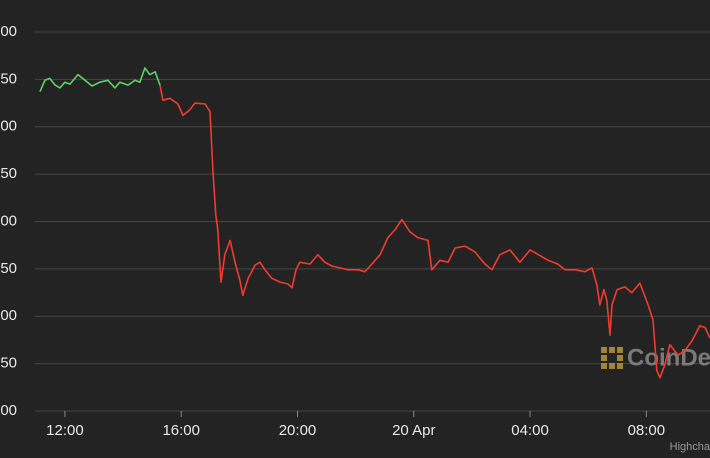 The image size is (710, 458). I want to click on x-tick-label: 16:00, so click(181, 430).